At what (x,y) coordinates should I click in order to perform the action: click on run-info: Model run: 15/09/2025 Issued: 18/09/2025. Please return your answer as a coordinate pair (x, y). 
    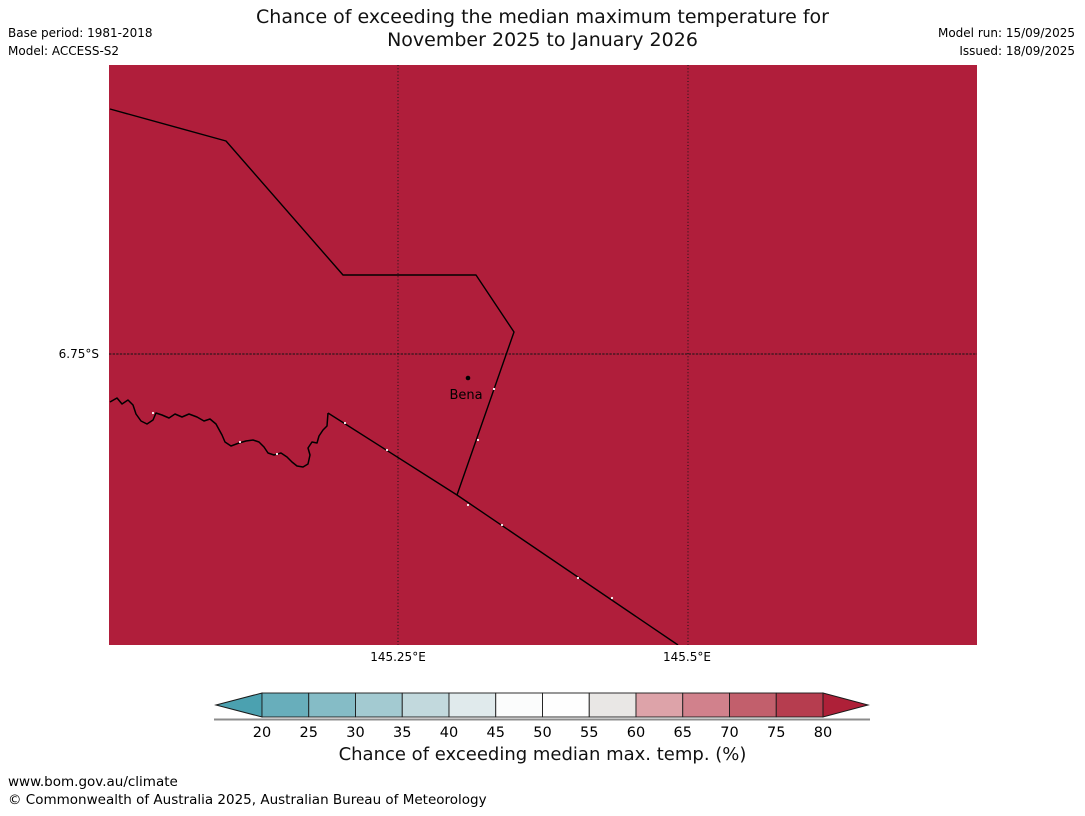
    Looking at the image, I should click on (1006, 42).